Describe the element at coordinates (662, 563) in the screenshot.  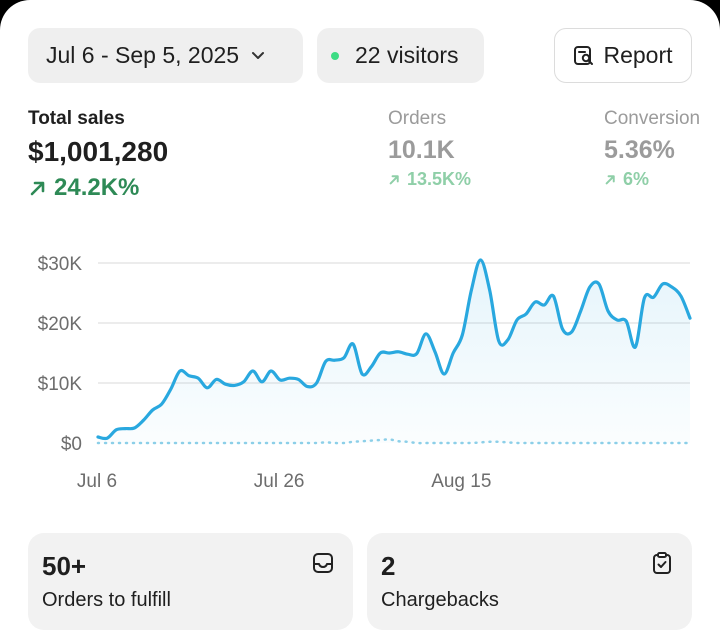
I see `clipboard-check-icon` at that location.